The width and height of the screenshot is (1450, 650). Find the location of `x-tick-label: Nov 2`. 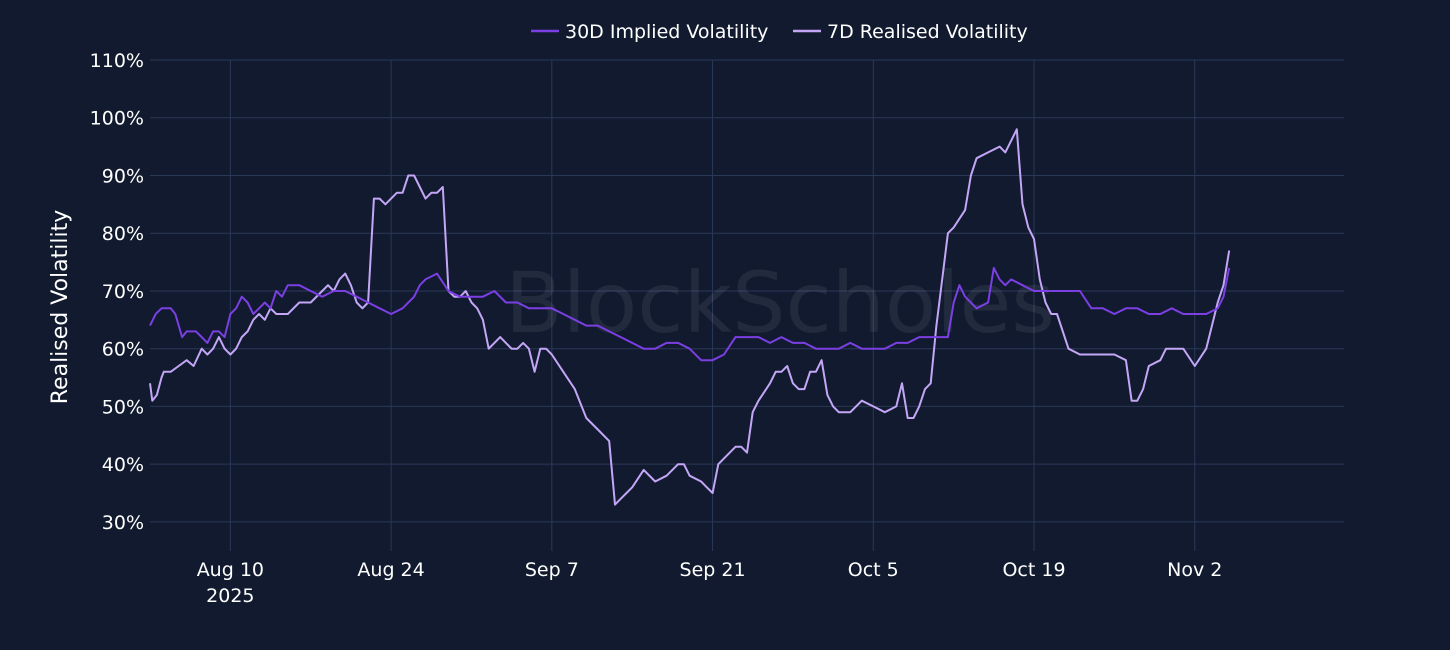

x-tick-label: Nov 2 is located at coordinates (1194, 570).